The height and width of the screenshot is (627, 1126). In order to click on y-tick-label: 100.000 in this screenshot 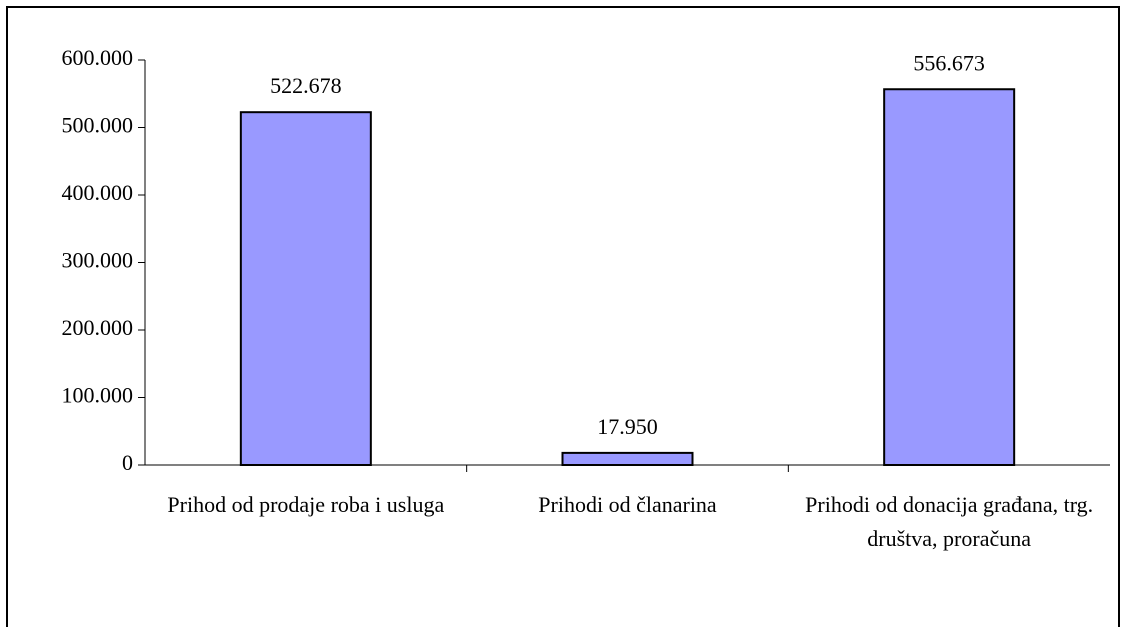, I will do `click(98, 395)`.